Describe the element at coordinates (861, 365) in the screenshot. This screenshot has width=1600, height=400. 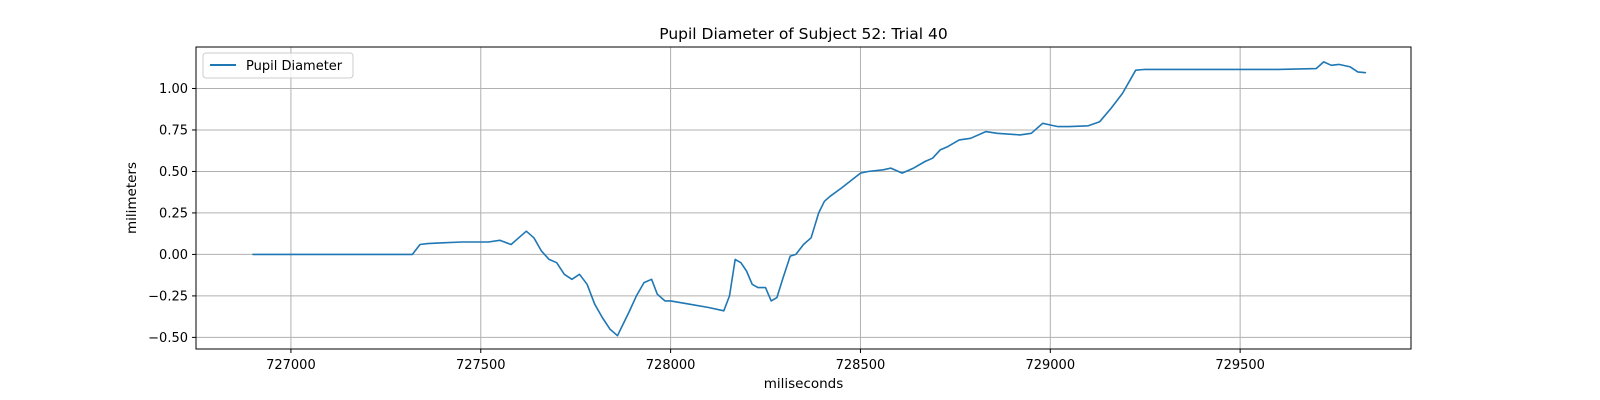
I see `x-tick-label: 728500` at that location.